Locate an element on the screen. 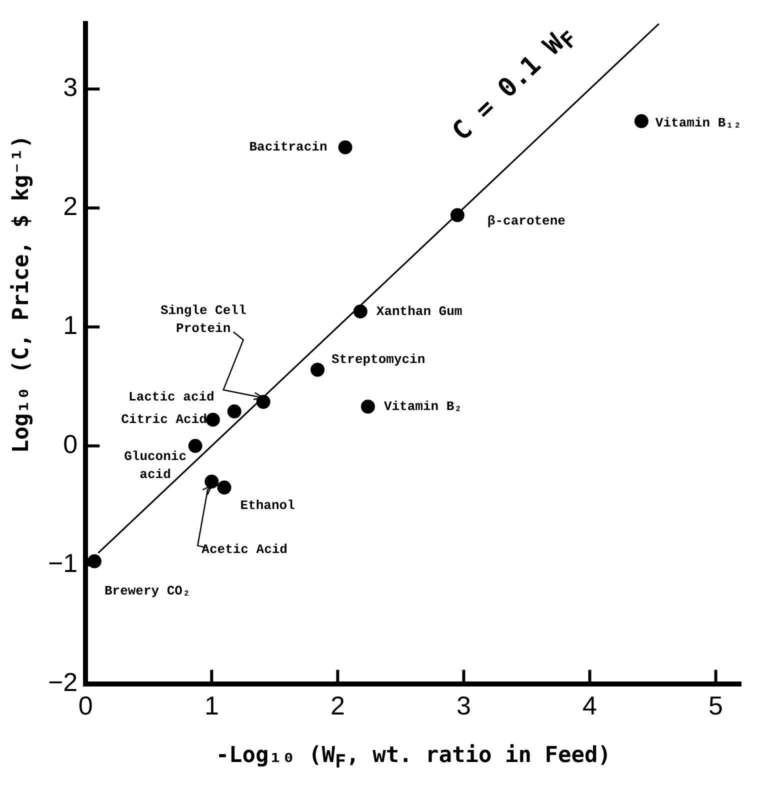  x-tick-label: 4 is located at coordinates (589, 705).